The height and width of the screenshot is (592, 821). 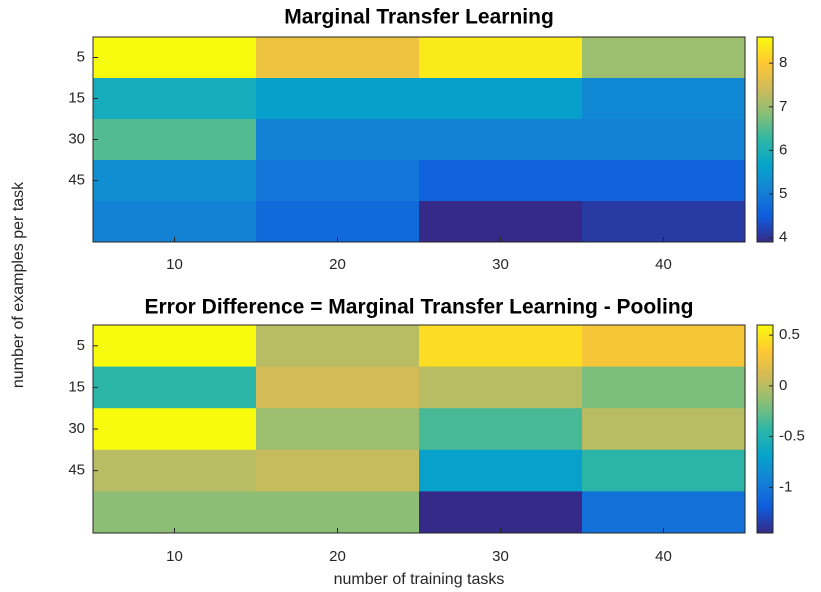 I want to click on colorbar-tick-label: 5, so click(x=783, y=193).